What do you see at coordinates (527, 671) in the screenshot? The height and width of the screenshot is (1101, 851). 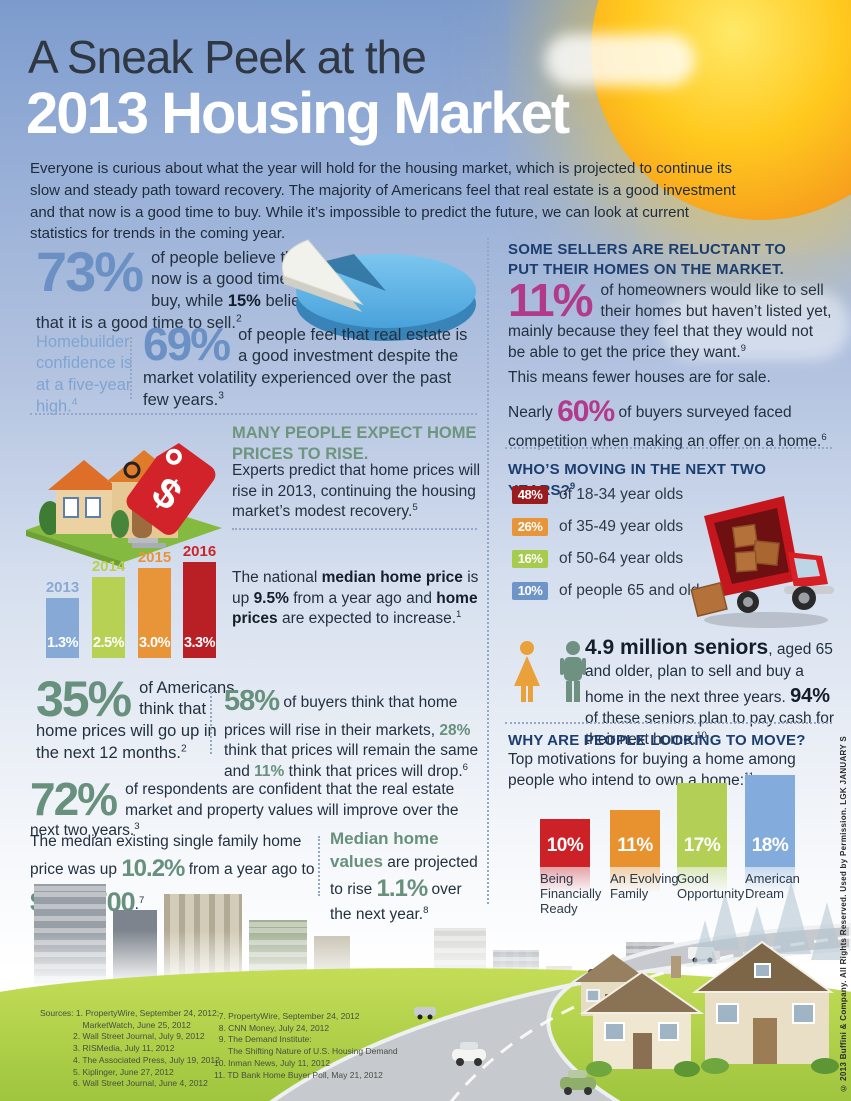 I see `female-icon` at bounding box center [527, 671].